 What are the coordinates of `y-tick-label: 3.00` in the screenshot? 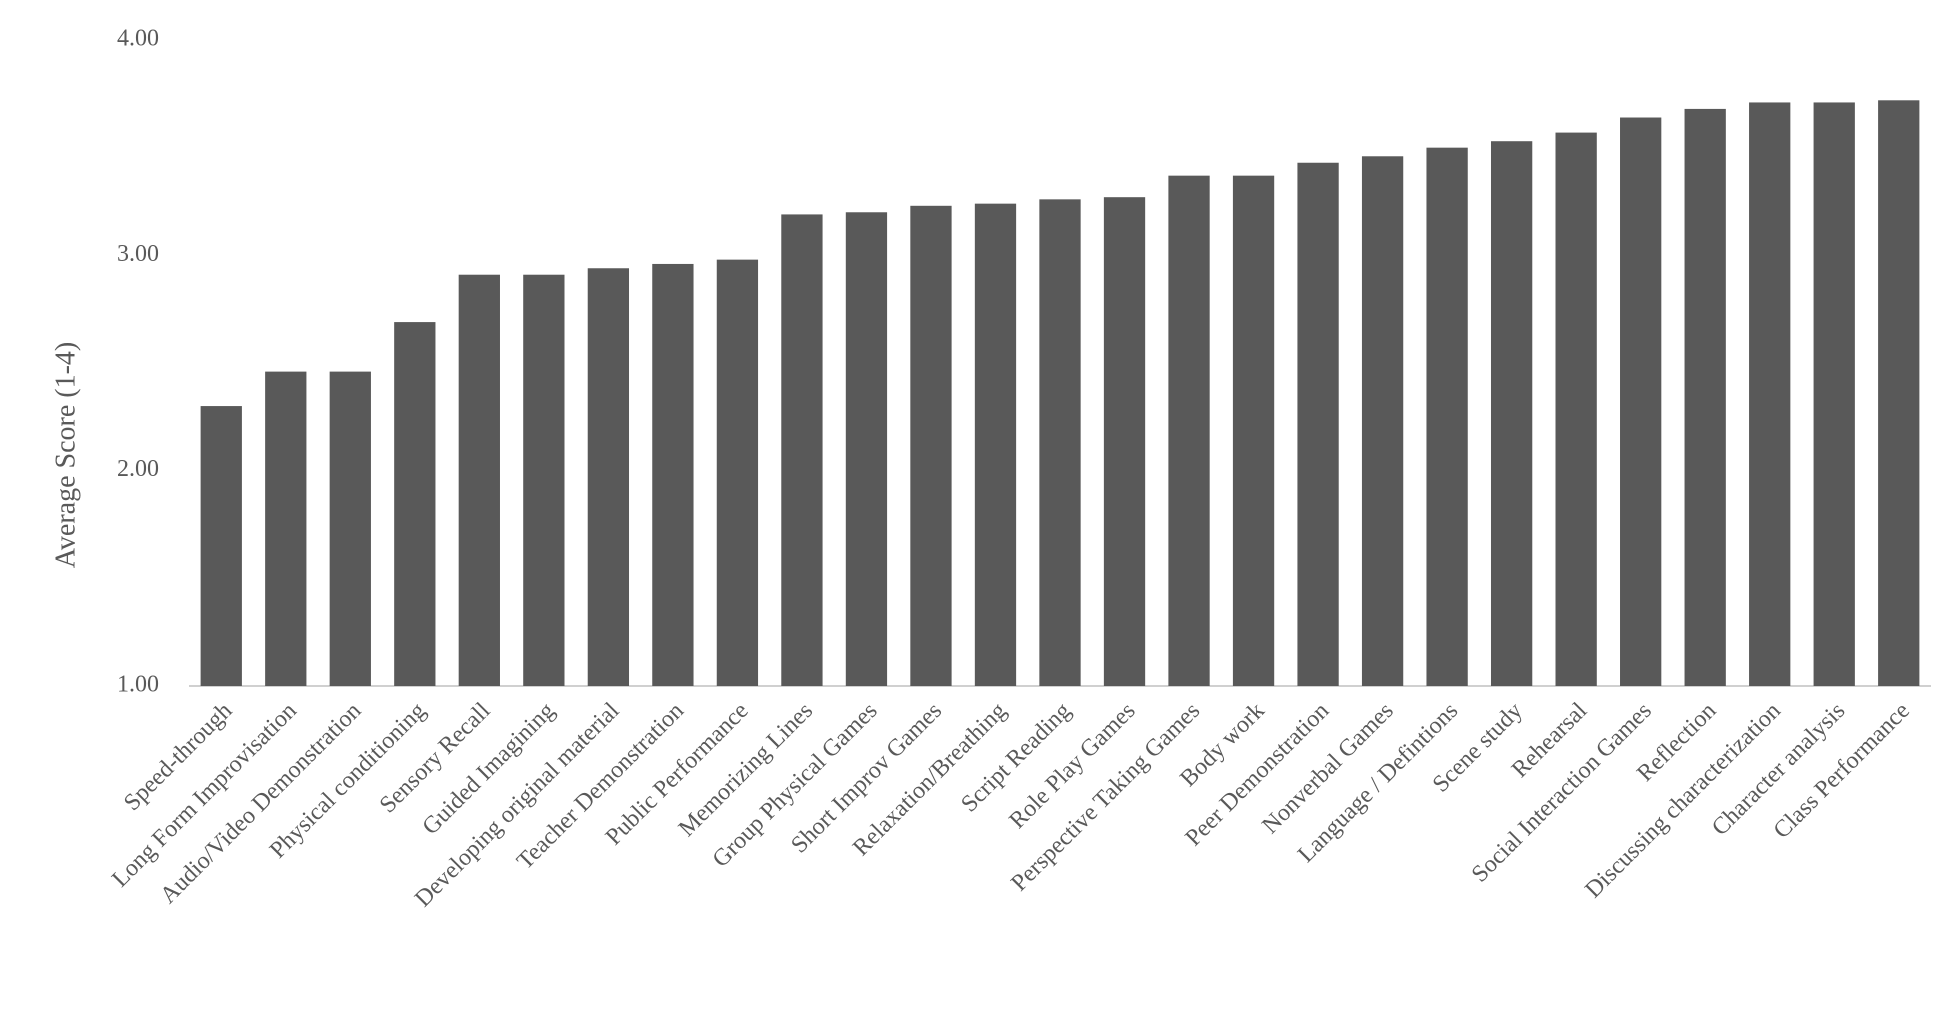 It's located at (138, 254).